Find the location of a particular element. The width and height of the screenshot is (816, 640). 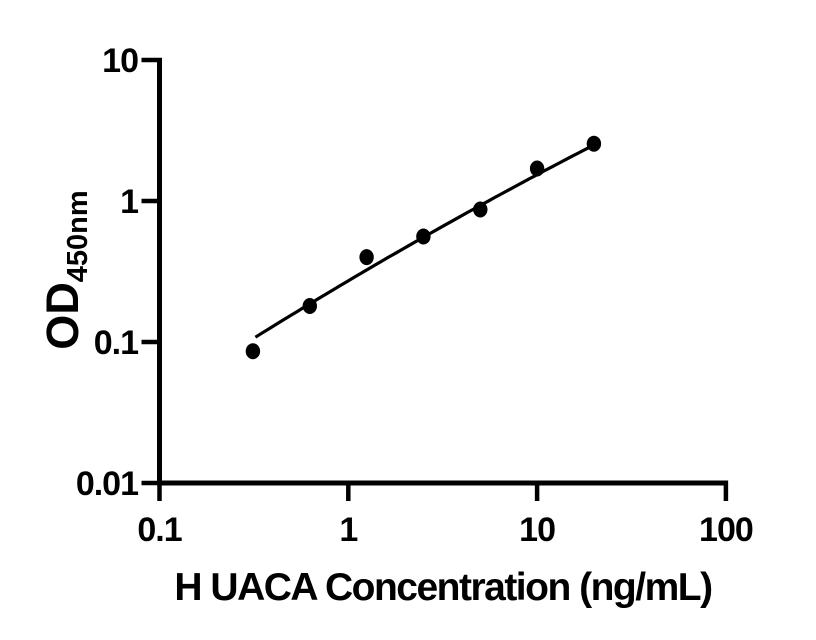

y-tick-label-1: 1 is located at coordinates (129, 202).